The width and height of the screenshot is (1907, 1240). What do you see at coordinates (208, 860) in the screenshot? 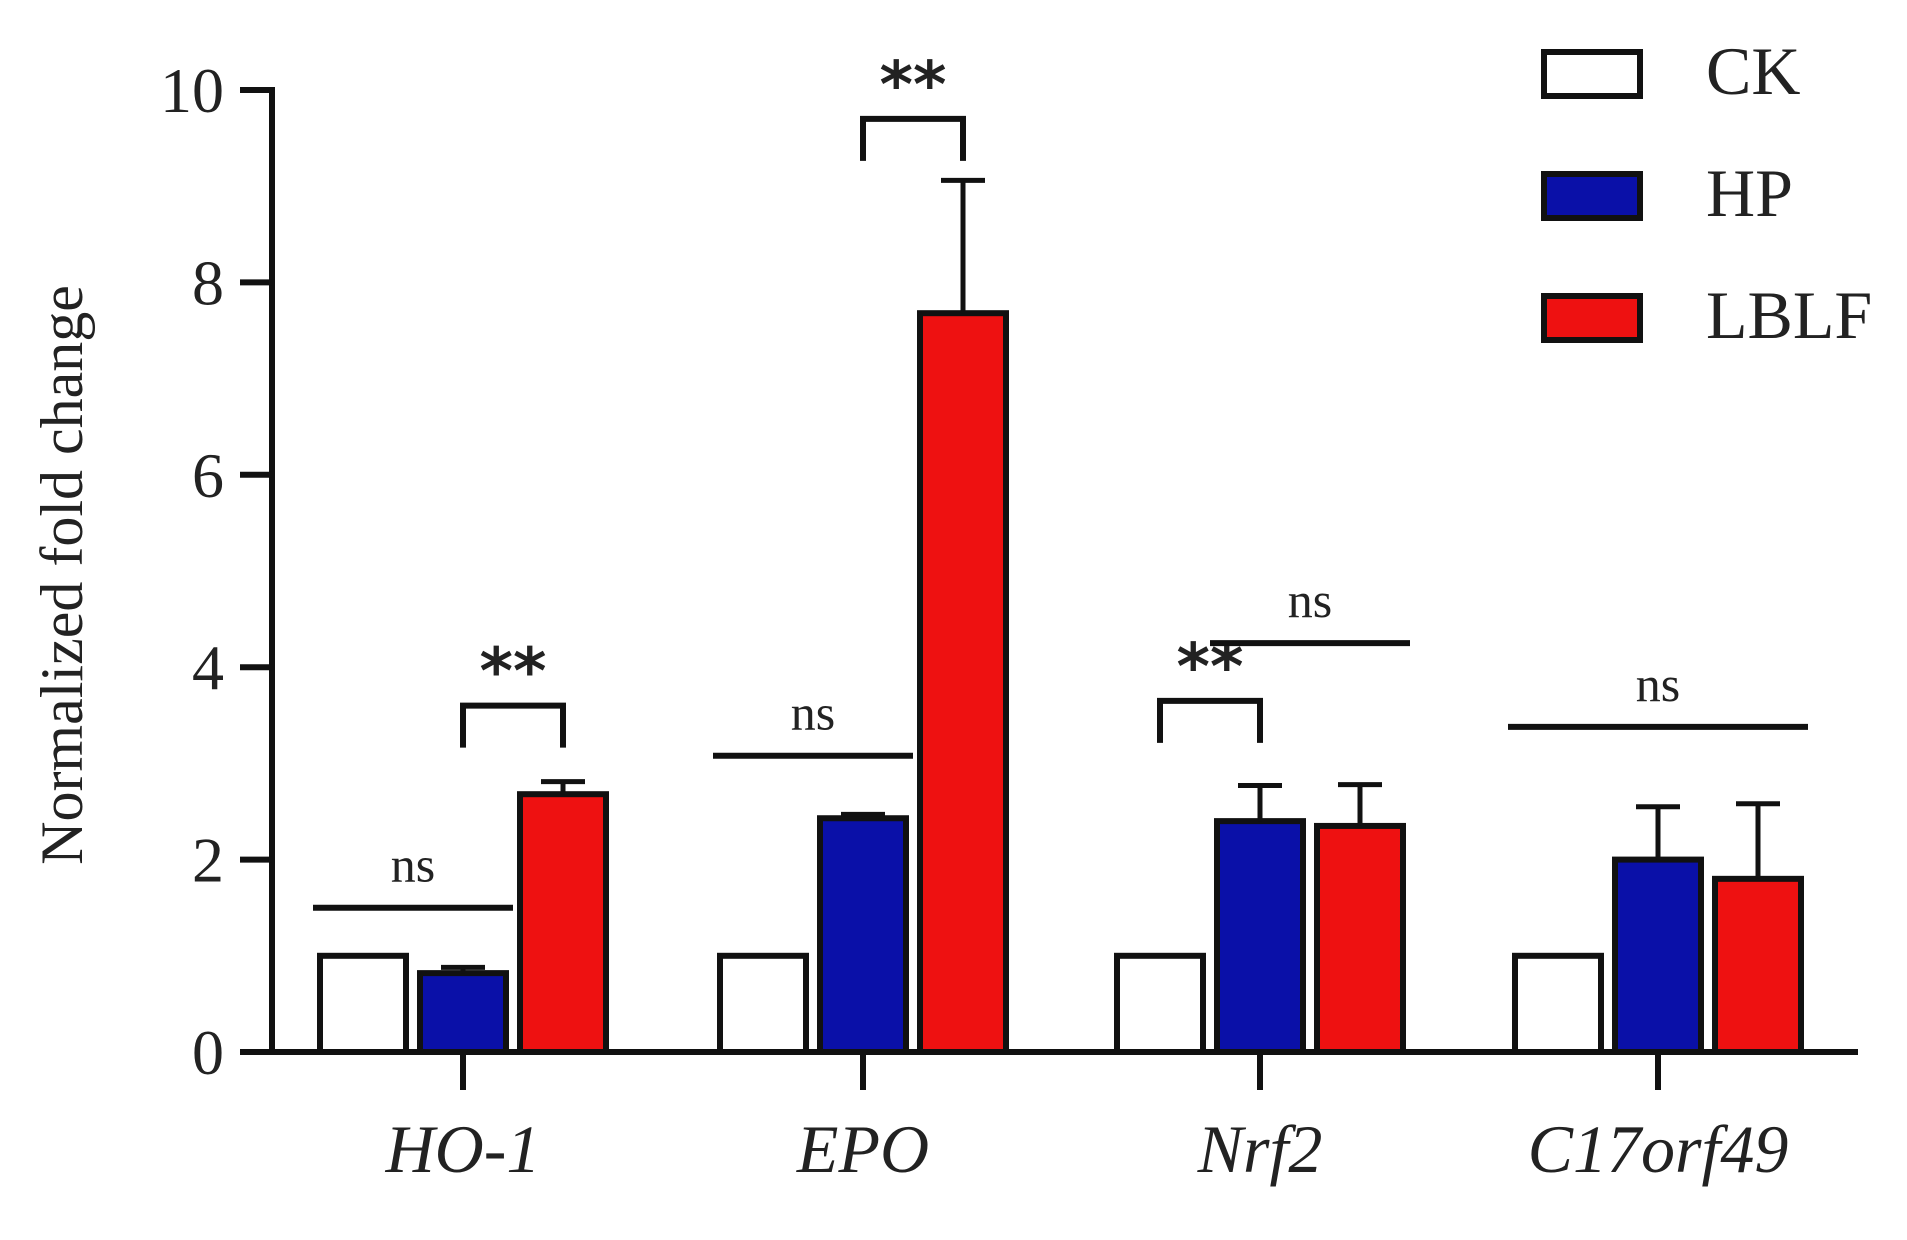
I see `y-tick-label-2: 2` at bounding box center [208, 860].